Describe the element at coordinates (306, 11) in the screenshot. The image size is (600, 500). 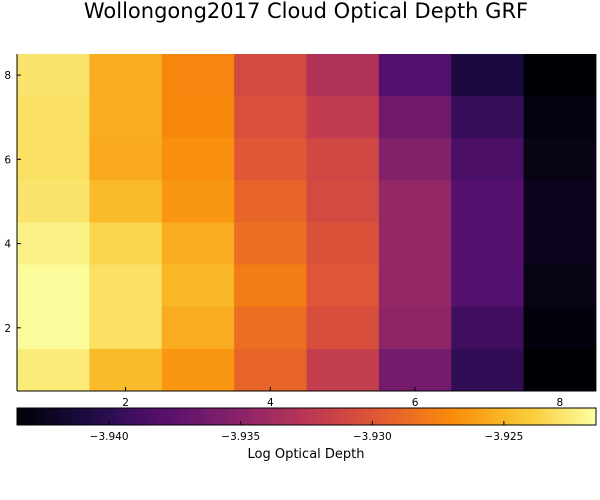
I see `chart-title: Wollongong2017 Cloud Optical Depth GRF` at that location.